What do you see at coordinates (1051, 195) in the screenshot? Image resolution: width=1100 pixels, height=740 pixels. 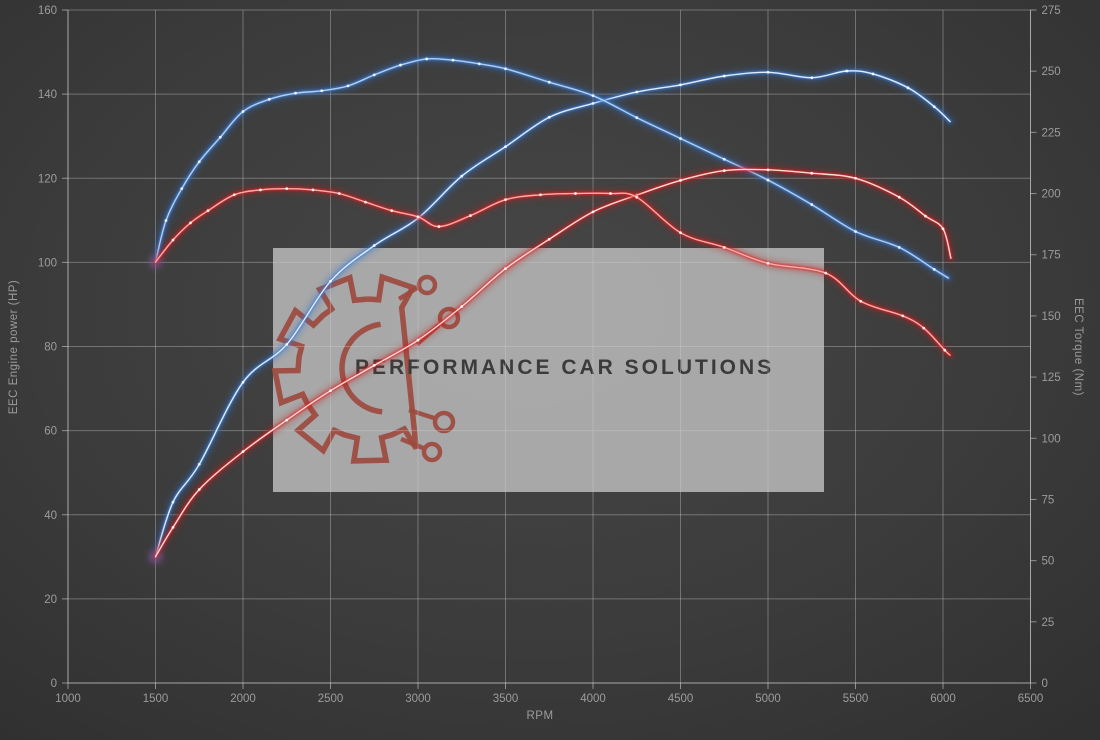 I see `right-tick-label: 200` at bounding box center [1051, 195].